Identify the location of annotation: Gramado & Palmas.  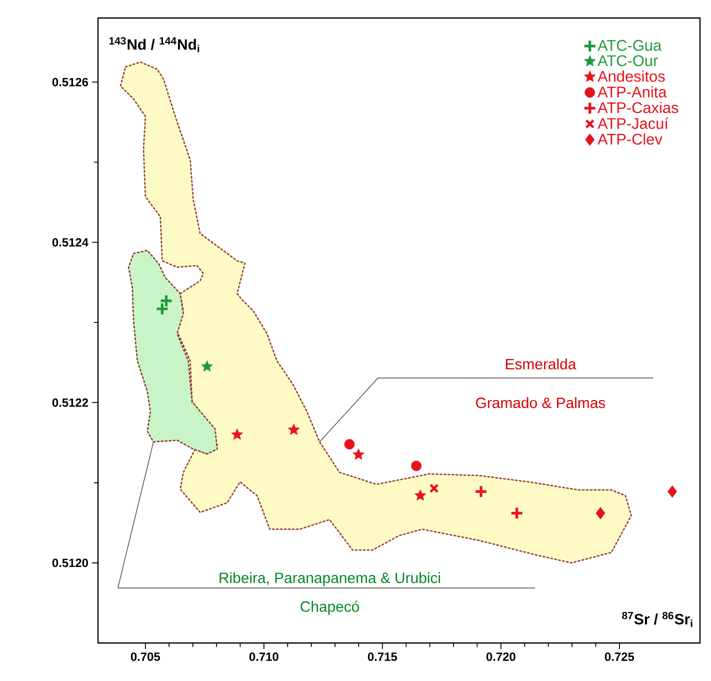
(541, 402).